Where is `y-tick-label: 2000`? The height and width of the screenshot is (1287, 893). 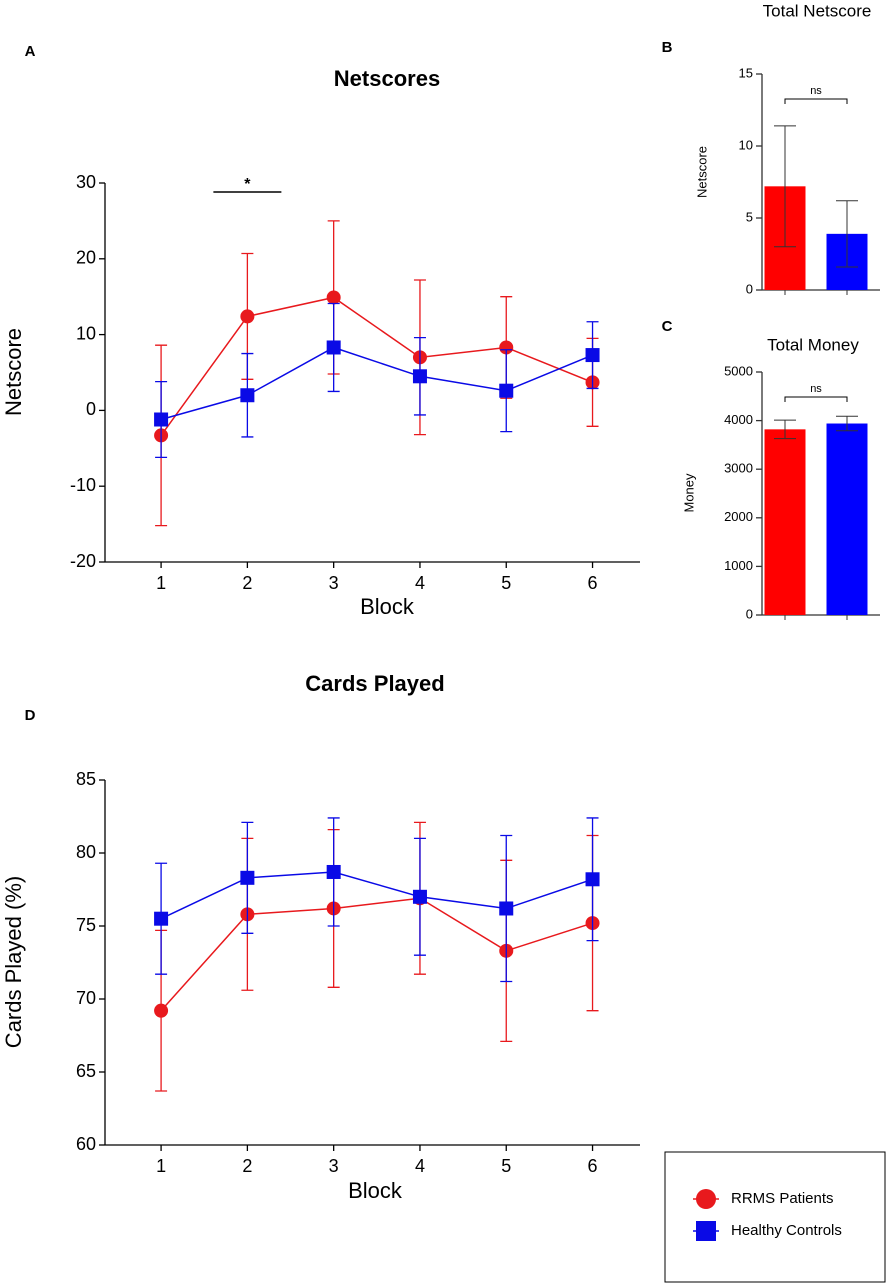 y-tick-label: 2000 is located at coordinates (738, 516).